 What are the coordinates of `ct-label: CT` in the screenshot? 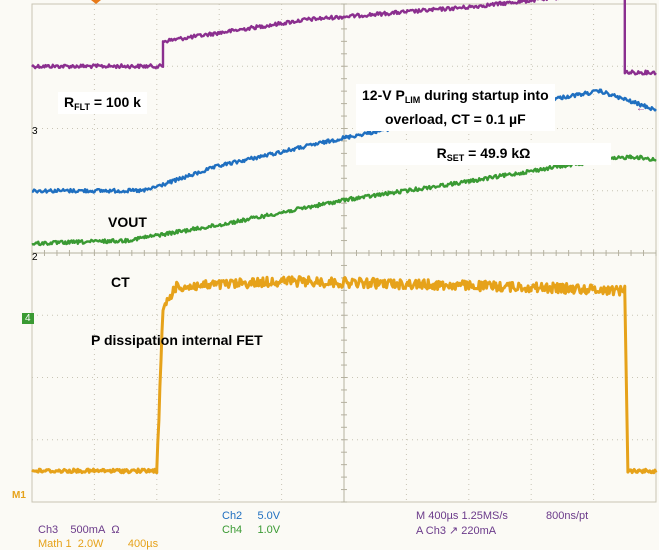 It's located at (120, 282).